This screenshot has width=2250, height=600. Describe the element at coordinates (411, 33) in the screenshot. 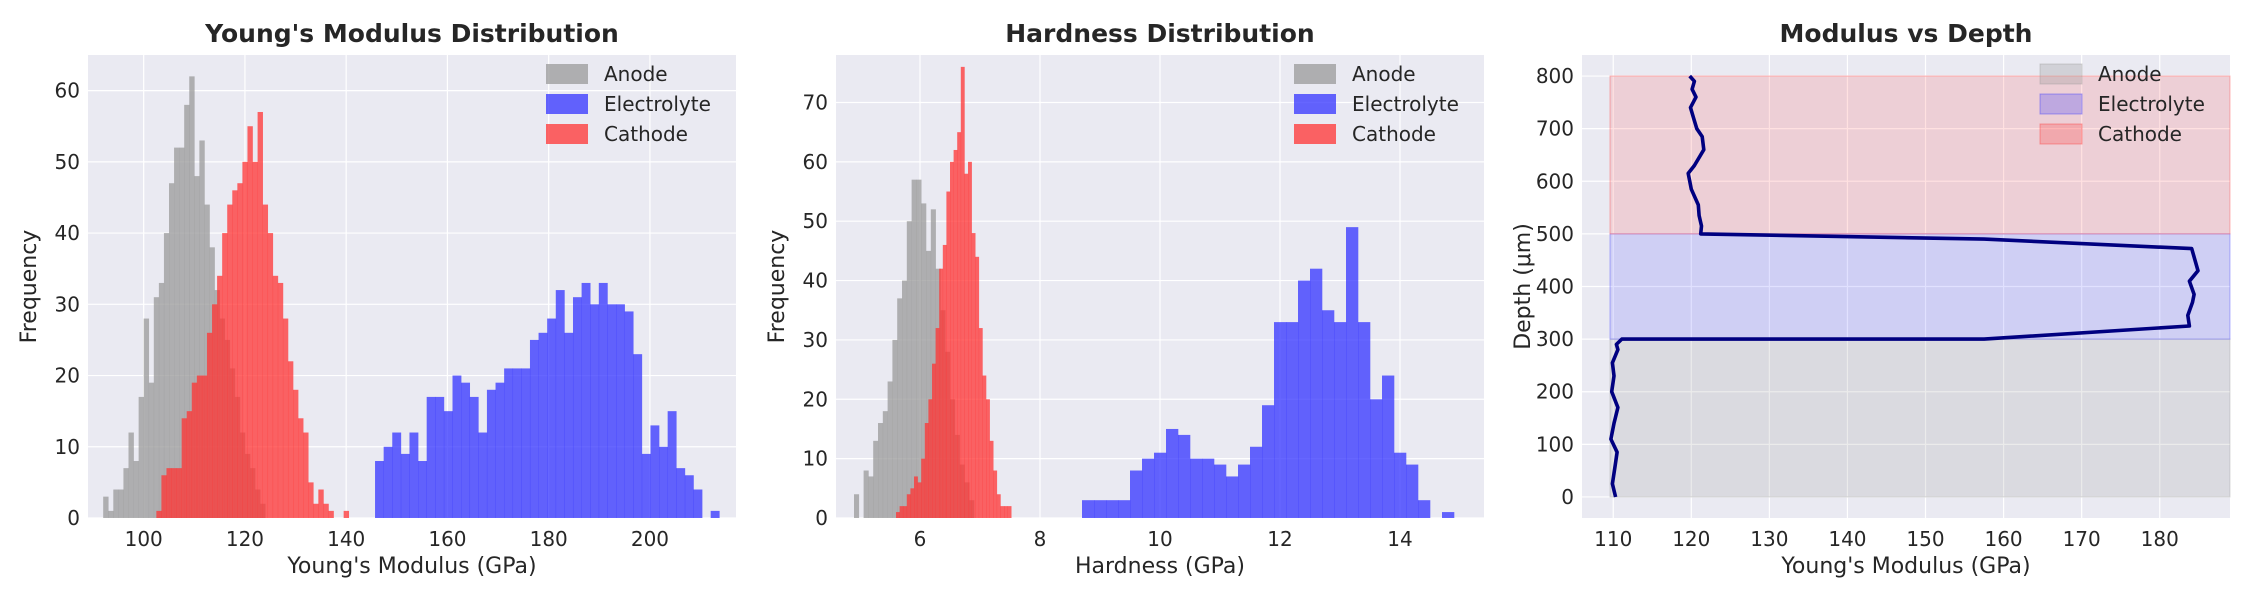

I see `chart-title: Young's Modulus Distribution` at that location.